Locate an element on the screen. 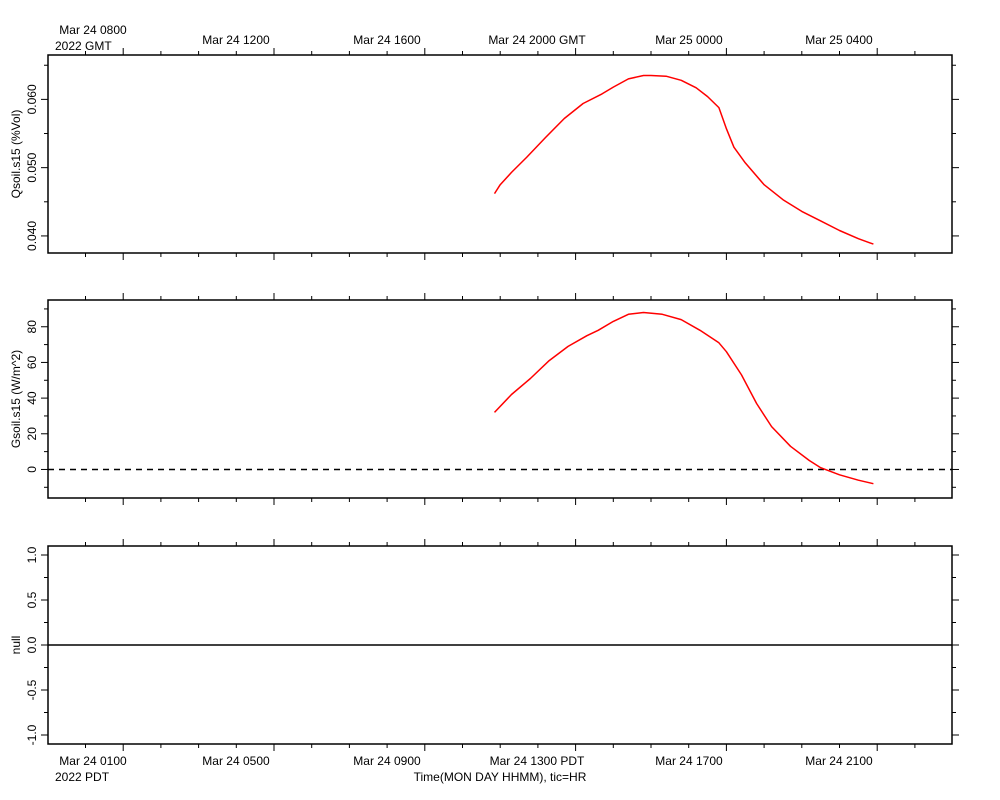  y-tick-label: 60 is located at coordinates (32, 362).